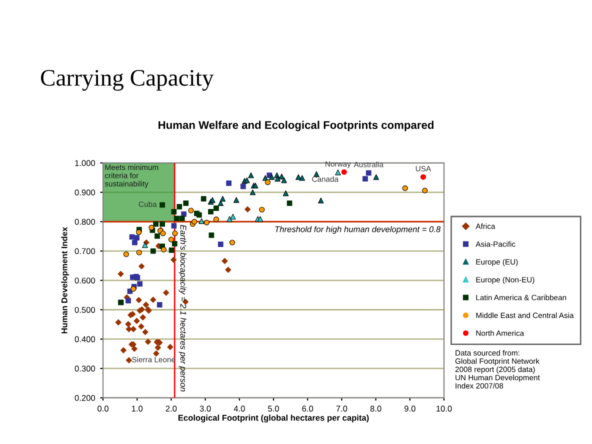 Image resolution: width=592 pixels, height=444 pixels. What do you see at coordinates (308, 409) in the screenshot?
I see `x-tick-label: 6.0` at bounding box center [308, 409].